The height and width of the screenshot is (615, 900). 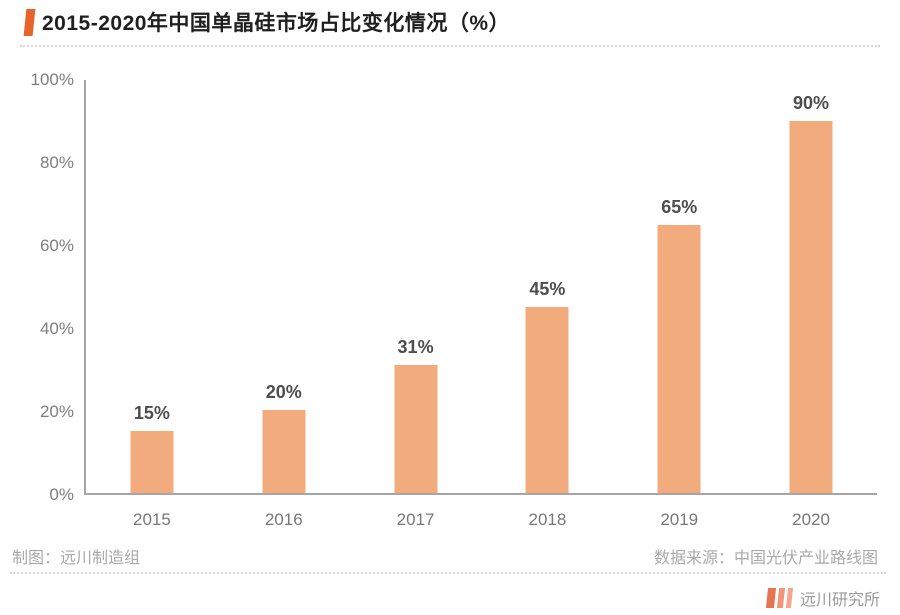 I want to click on yuanchuan-logo-icon, so click(x=779, y=598).